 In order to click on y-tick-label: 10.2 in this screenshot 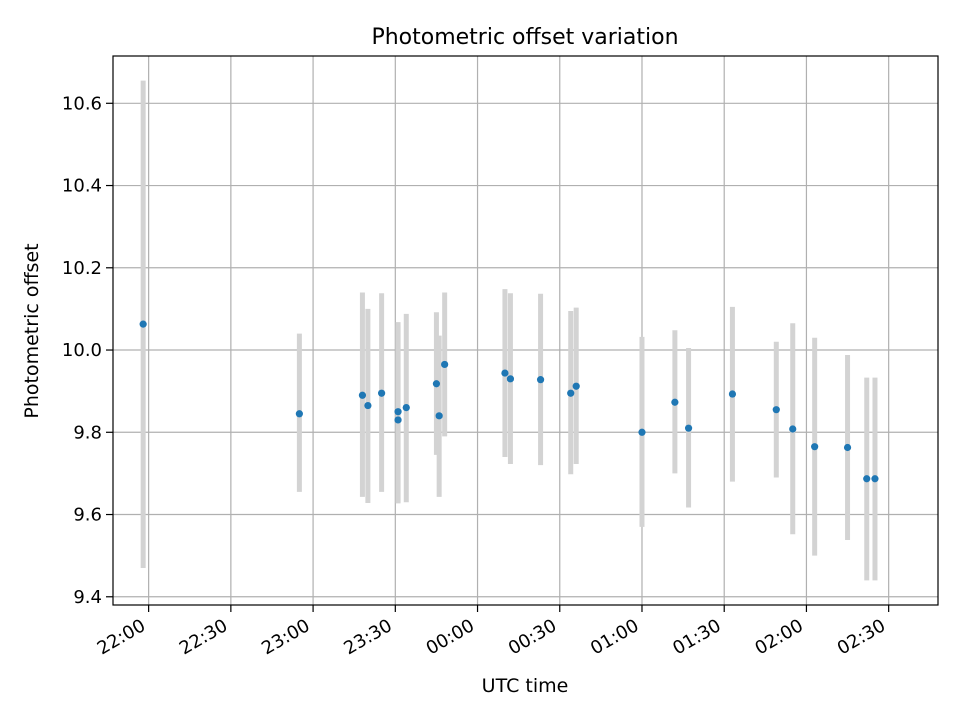, I will do `click(82, 268)`.